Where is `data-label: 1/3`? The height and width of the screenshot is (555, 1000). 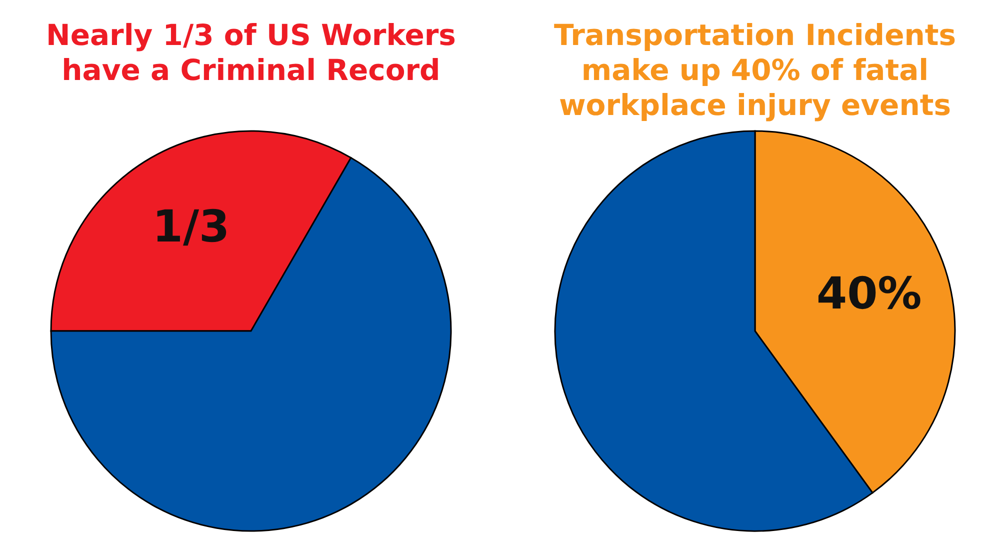
data-label: 1/3 is located at coordinates (191, 227).